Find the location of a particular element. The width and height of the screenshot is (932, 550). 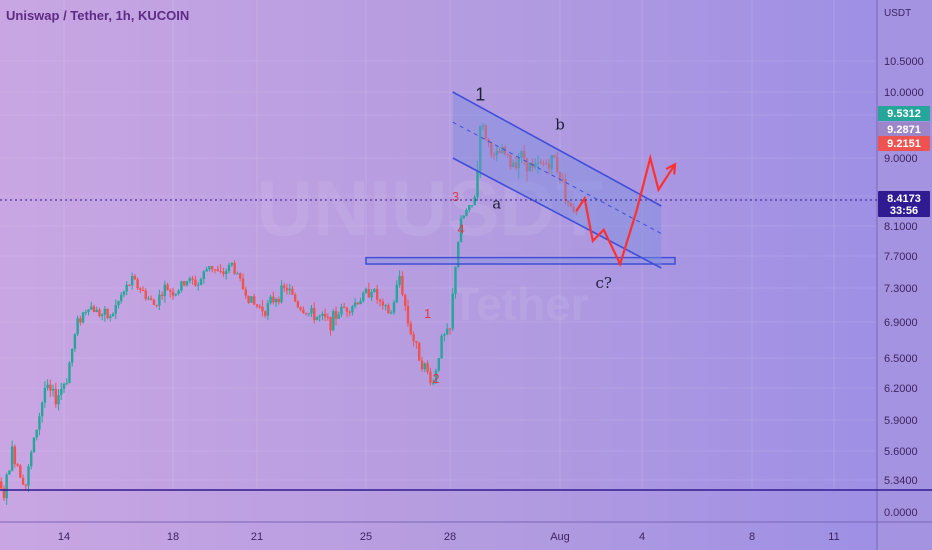

channel-fill is located at coordinates (557, 180).